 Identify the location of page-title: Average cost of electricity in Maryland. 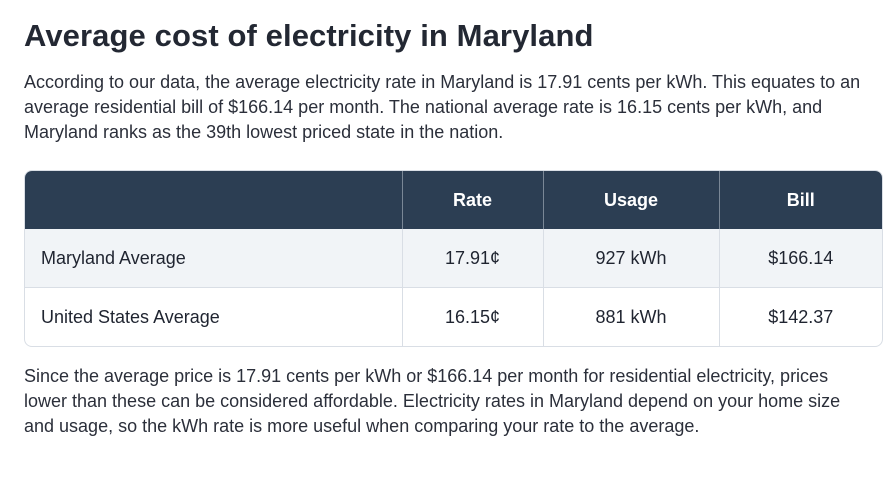
(309, 35).